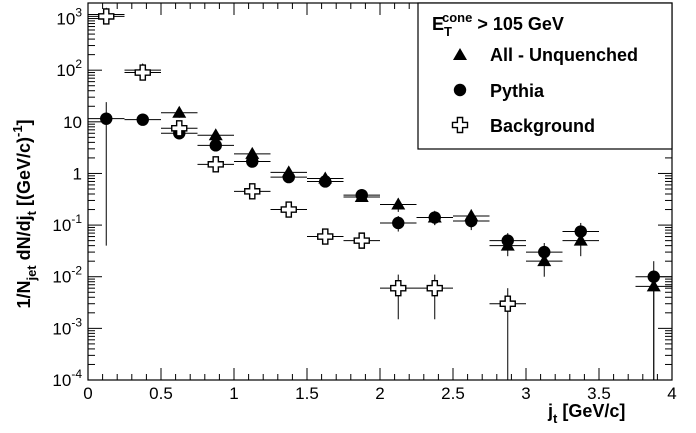 The height and width of the screenshot is (433, 696). Describe the element at coordinates (498, 24) in the screenshot. I see `legend-header: ETcone > 105 GeV` at that location.